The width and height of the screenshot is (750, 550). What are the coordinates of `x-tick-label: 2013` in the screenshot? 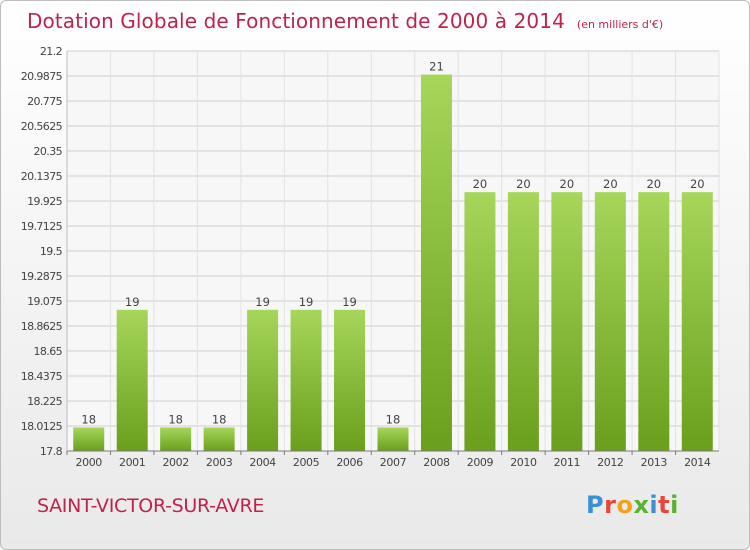 It's located at (654, 462).